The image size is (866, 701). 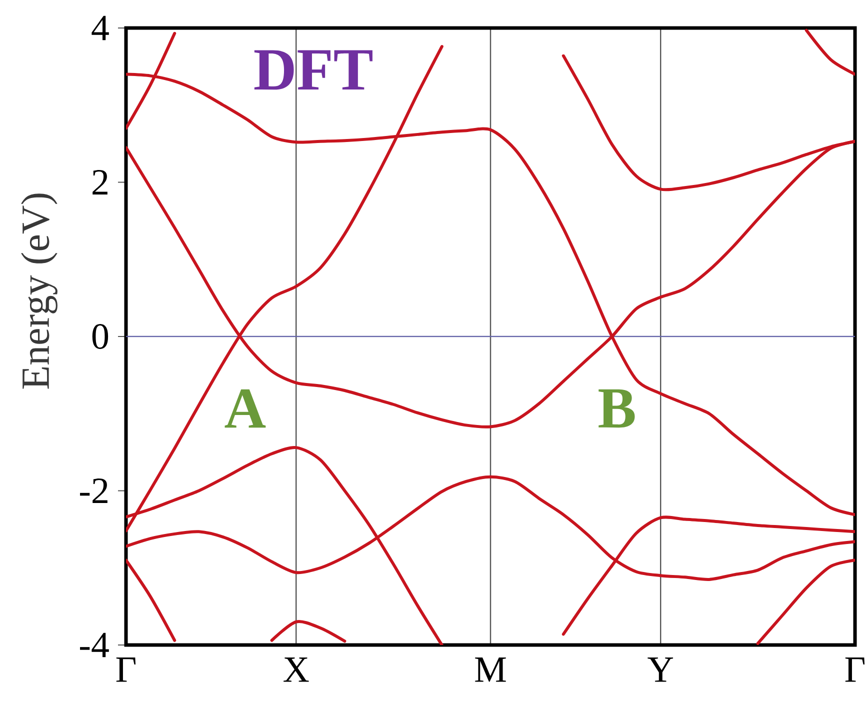 I want to click on annotation: A, so click(x=245, y=408).